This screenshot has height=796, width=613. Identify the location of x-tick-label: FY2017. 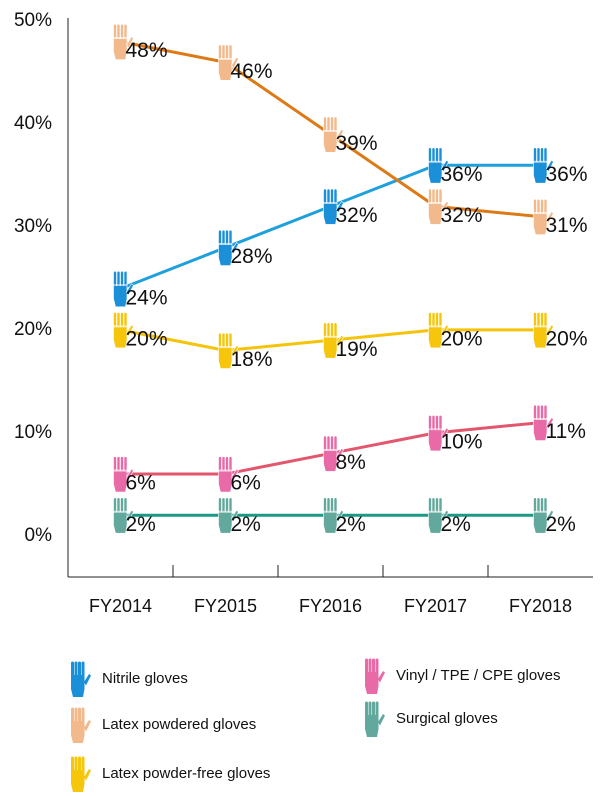
(435, 606).